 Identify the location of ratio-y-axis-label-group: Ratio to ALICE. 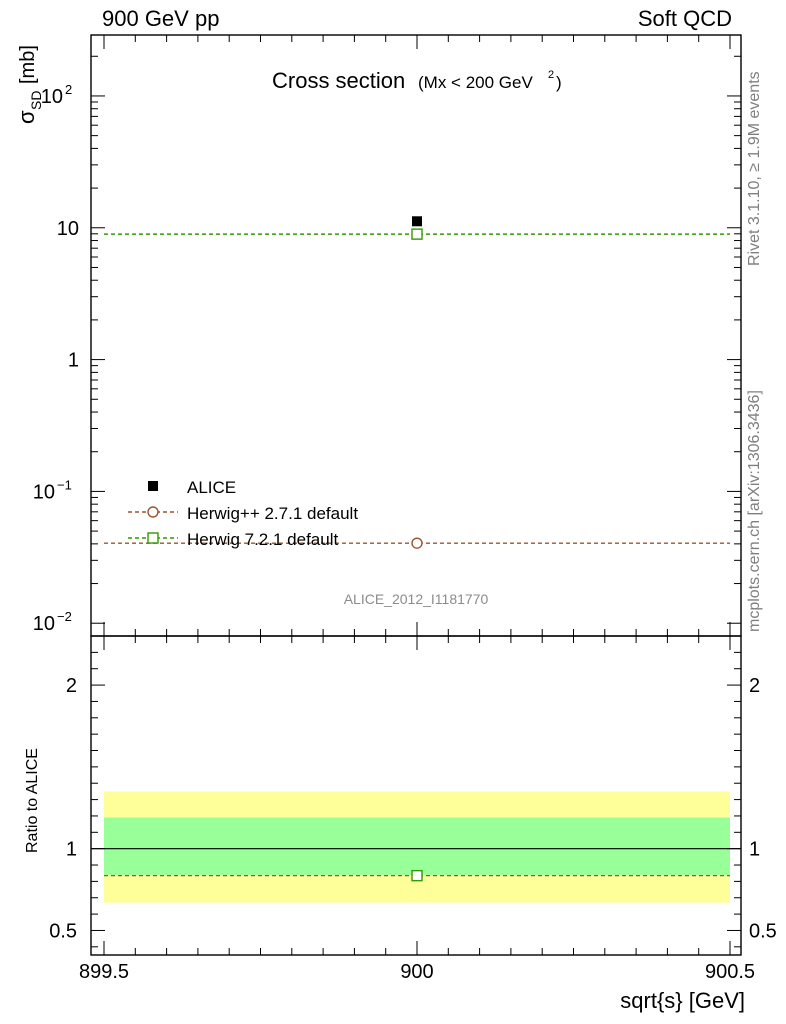
(32, 800).